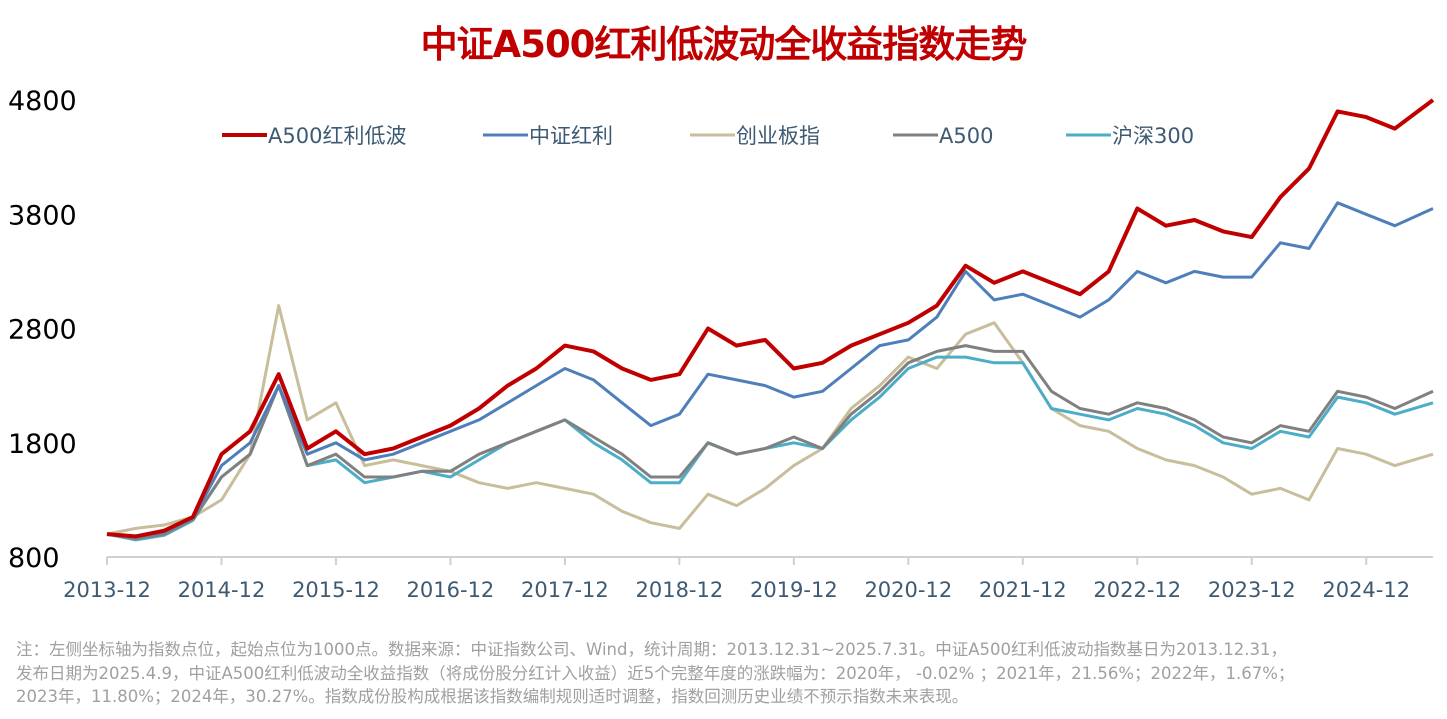  Describe the element at coordinates (222, 590) in the screenshot. I see `x-tick-label: 2014-12` at that location.